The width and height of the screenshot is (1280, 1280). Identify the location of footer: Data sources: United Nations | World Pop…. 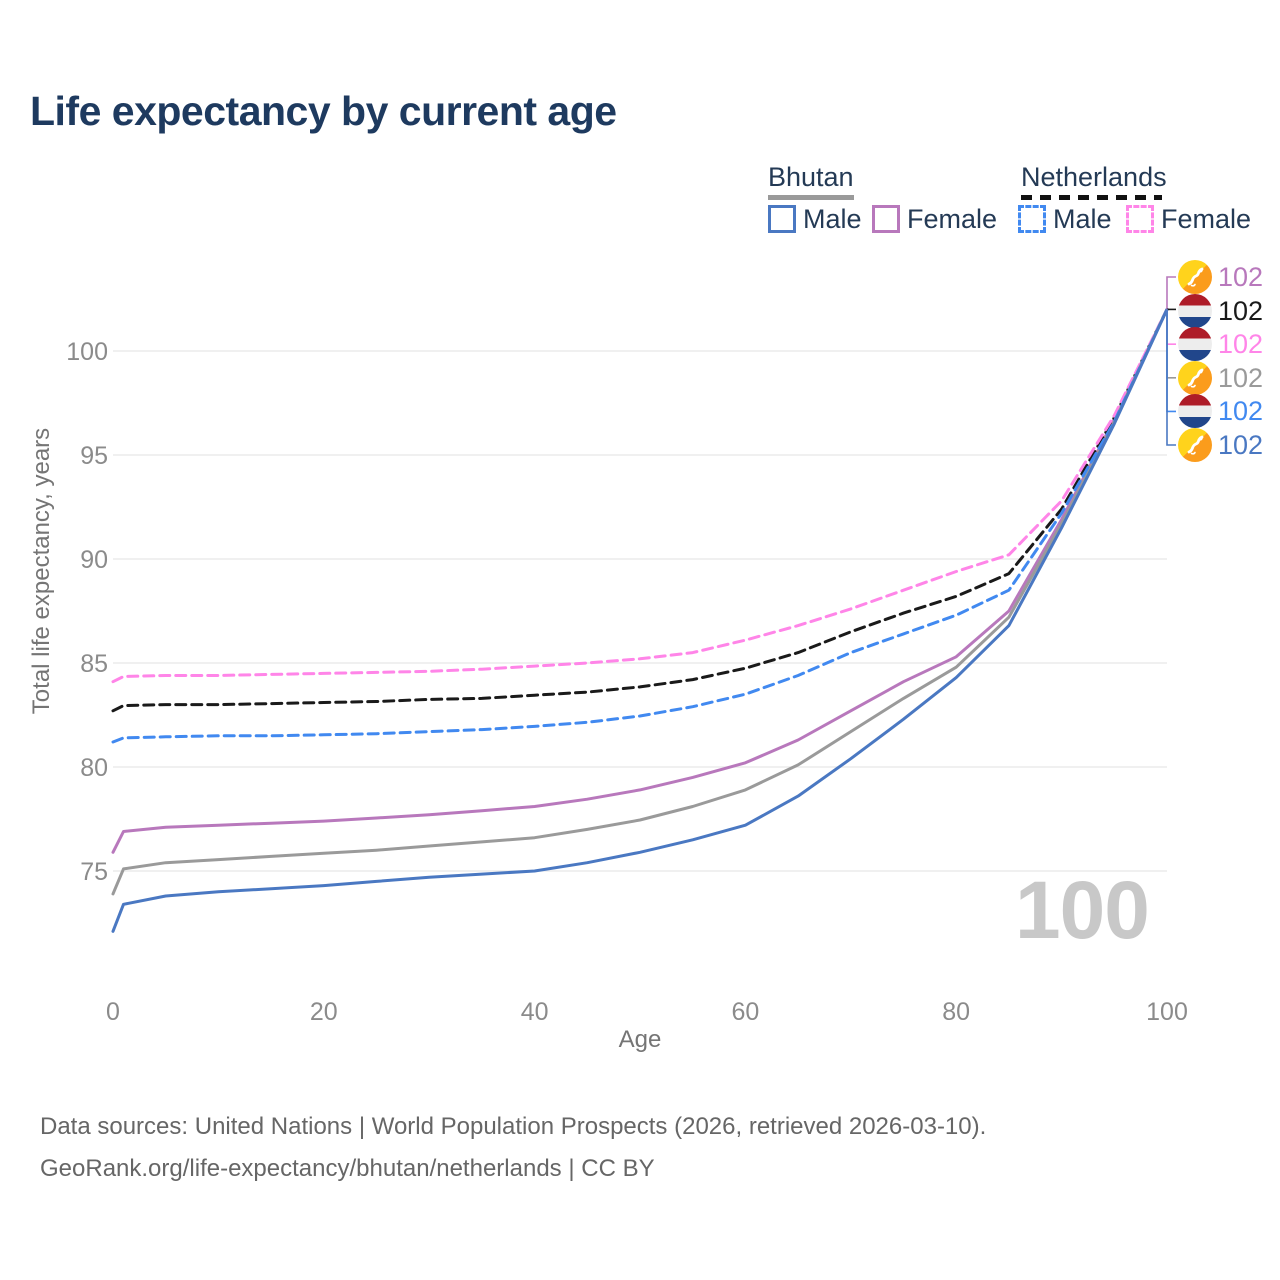
(513, 1148).